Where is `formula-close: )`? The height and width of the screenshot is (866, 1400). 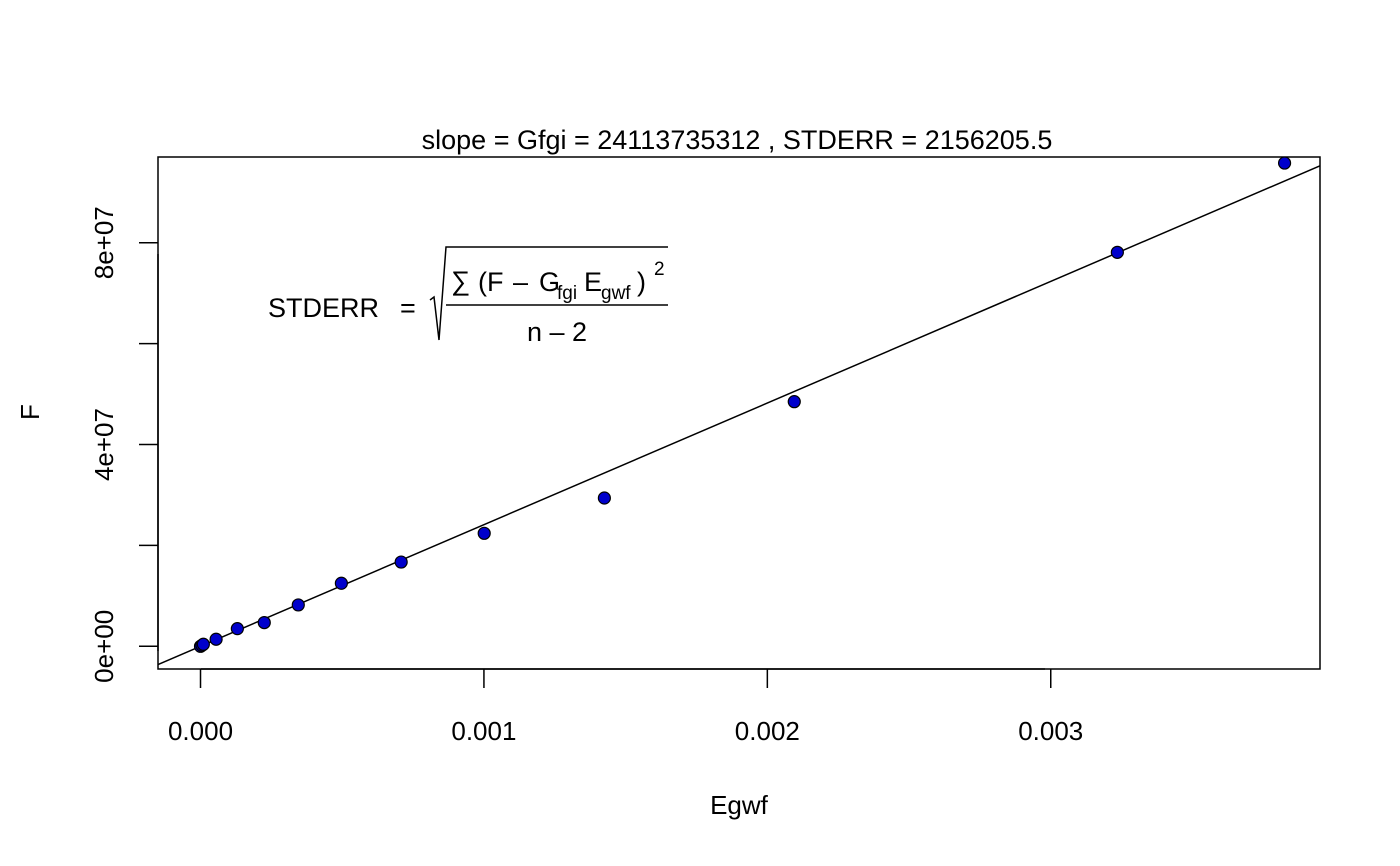
formula-close: ) is located at coordinates (641, 282).